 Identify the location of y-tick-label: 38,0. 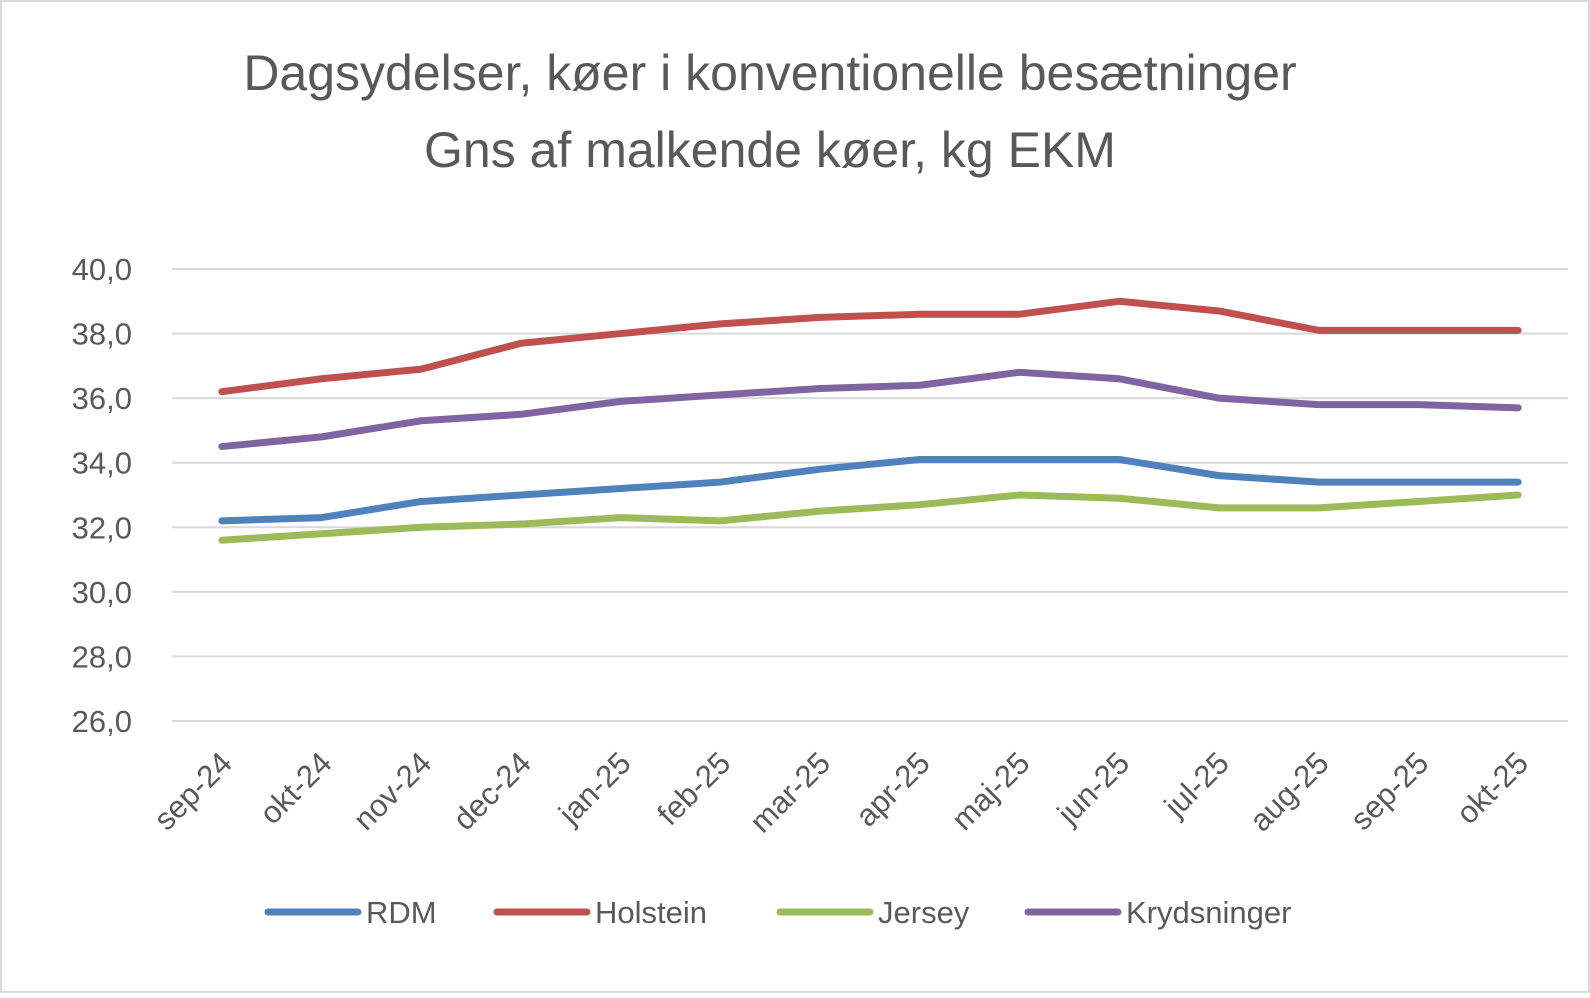
(102, 334).